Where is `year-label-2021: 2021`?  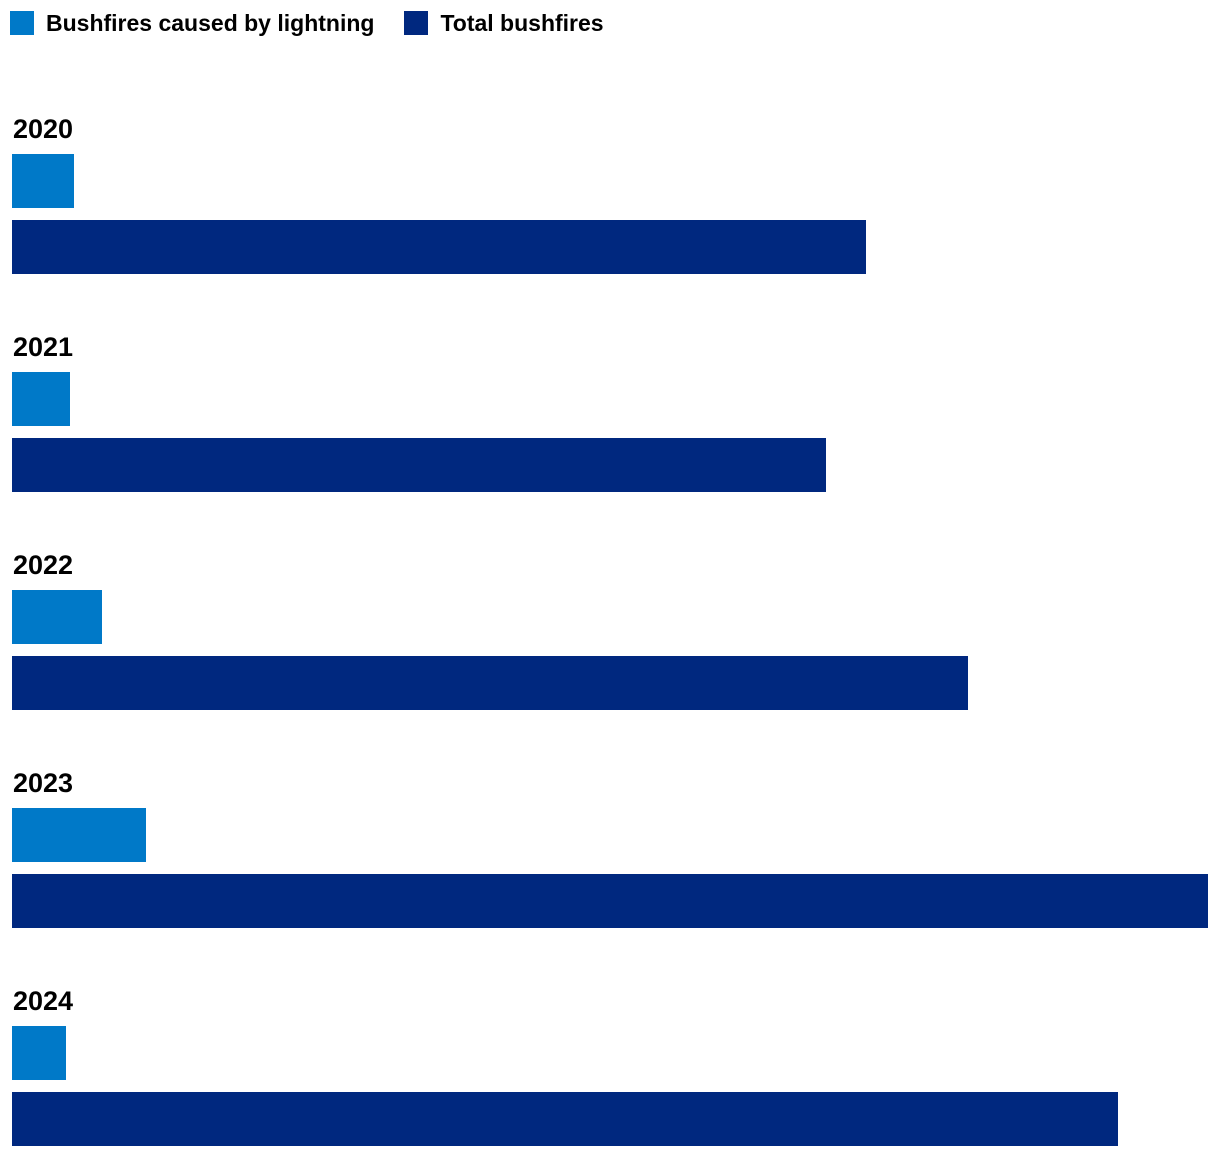
year-label-2021: 2021 is located at coordinates (43, 347).